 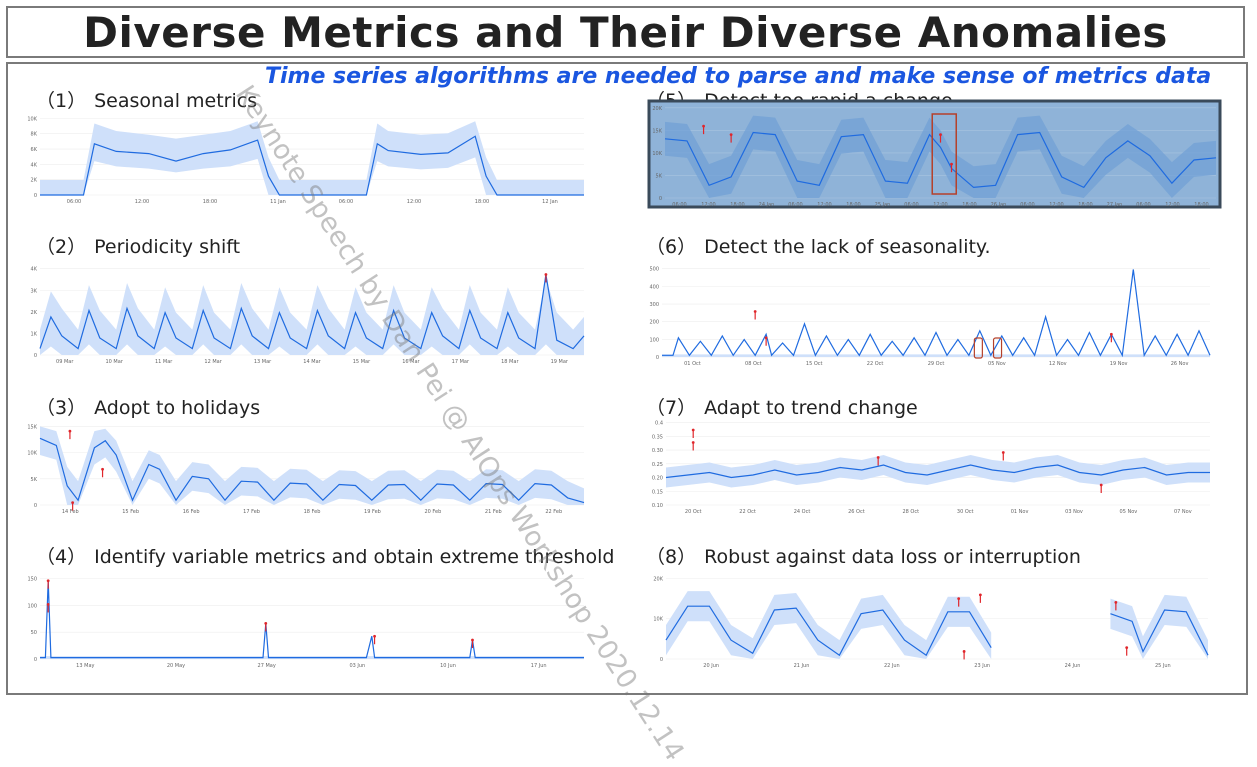 I want to click on x-tick-label: 24 Jun, so click(x=1073, y=666).